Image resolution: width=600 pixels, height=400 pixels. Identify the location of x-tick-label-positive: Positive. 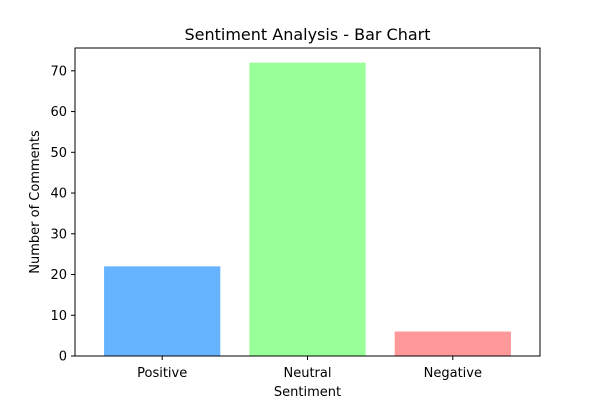
(162, 373).